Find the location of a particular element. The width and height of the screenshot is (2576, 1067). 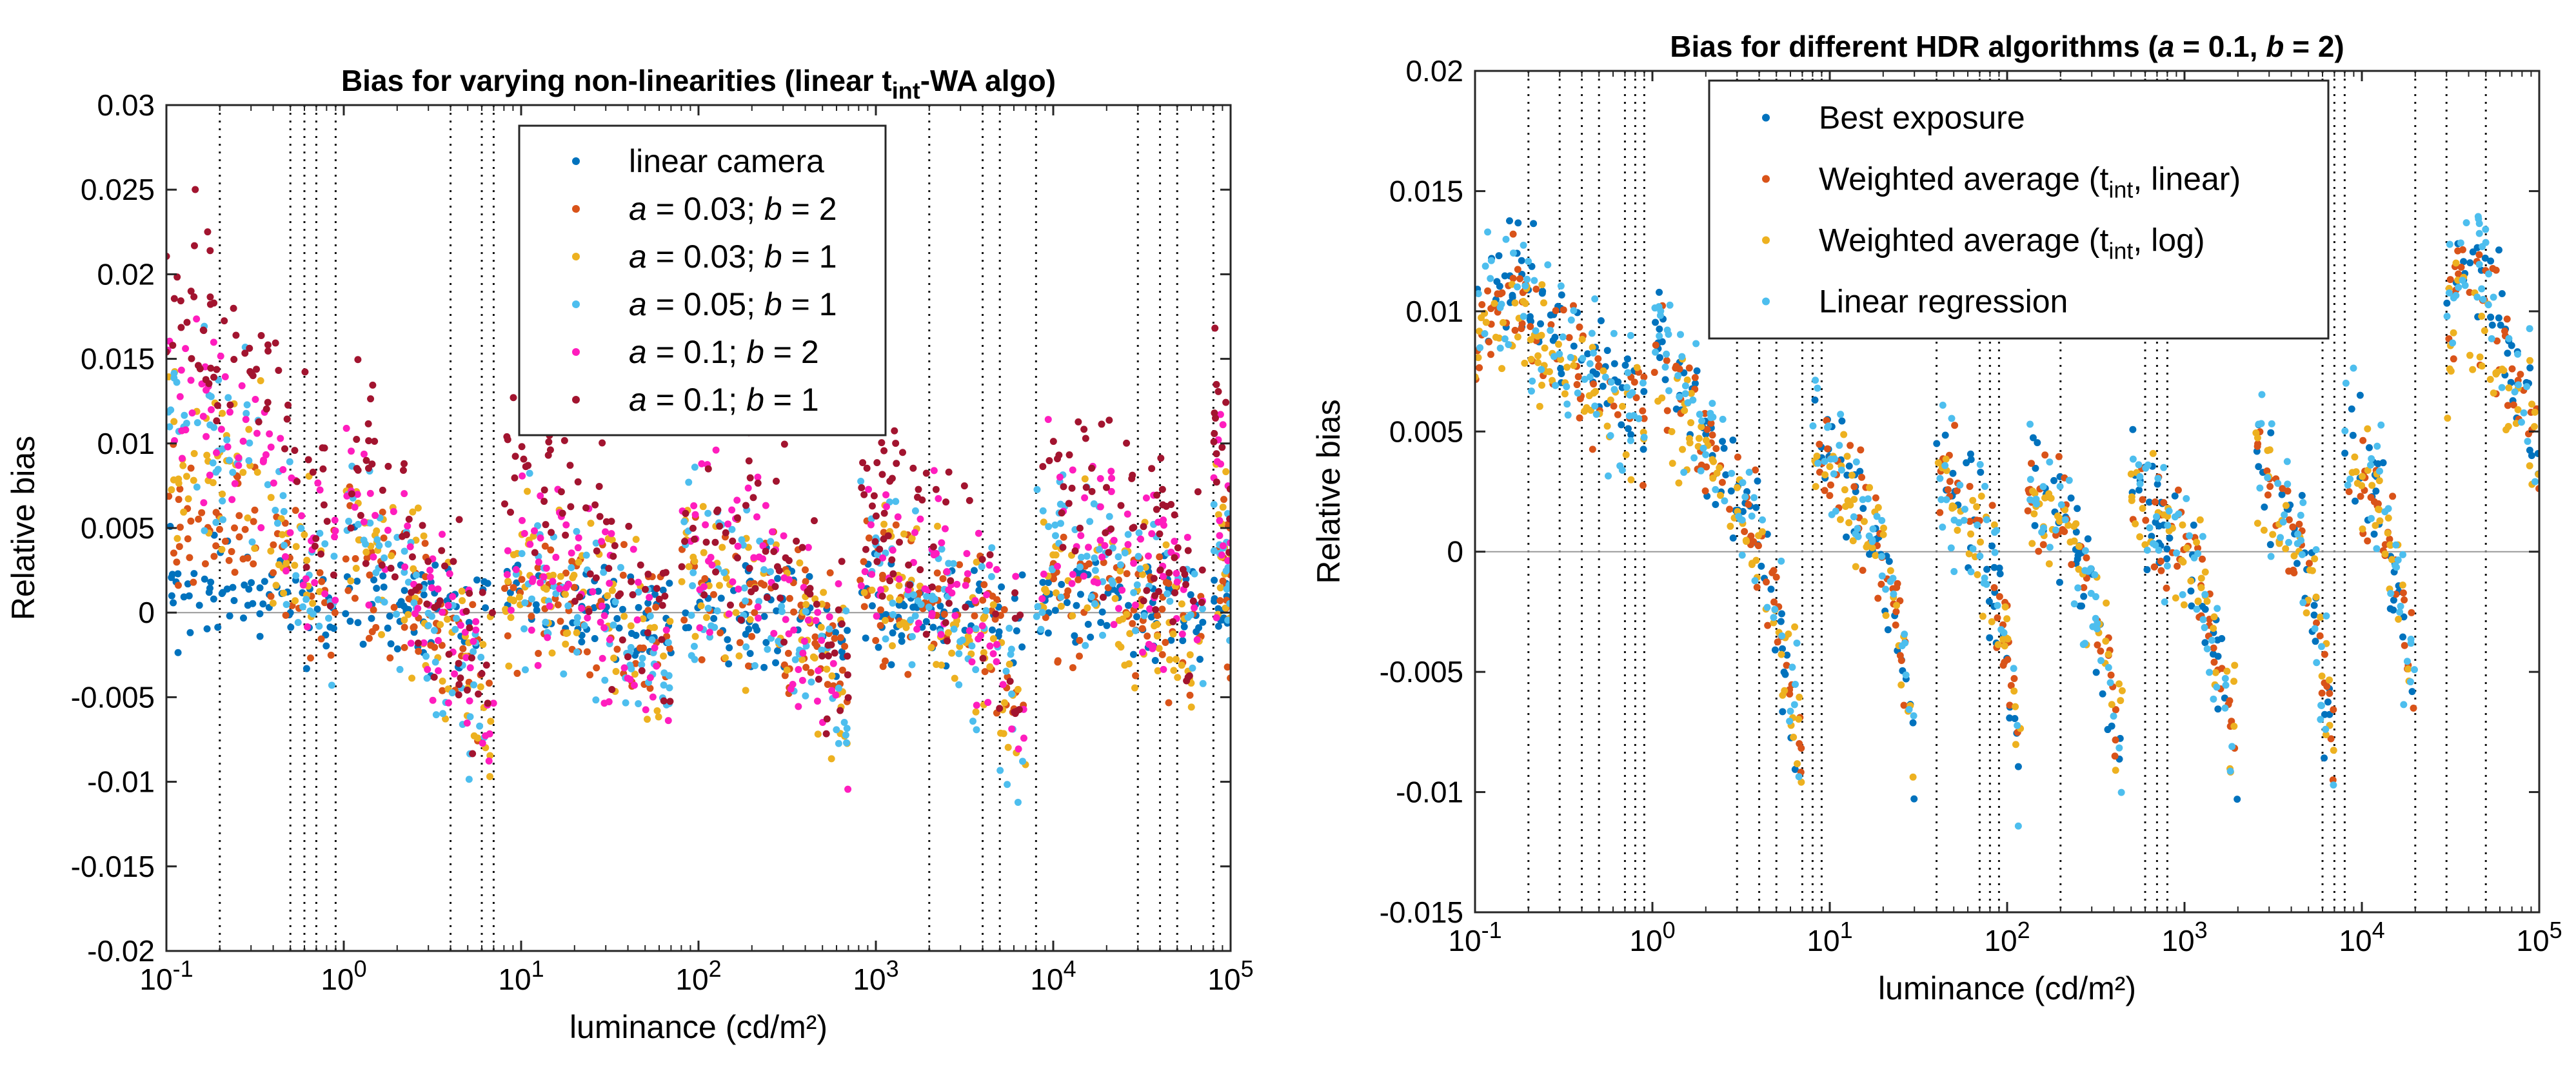

legend-entry-1-part: = 2 is located at coordinates (810, 209).